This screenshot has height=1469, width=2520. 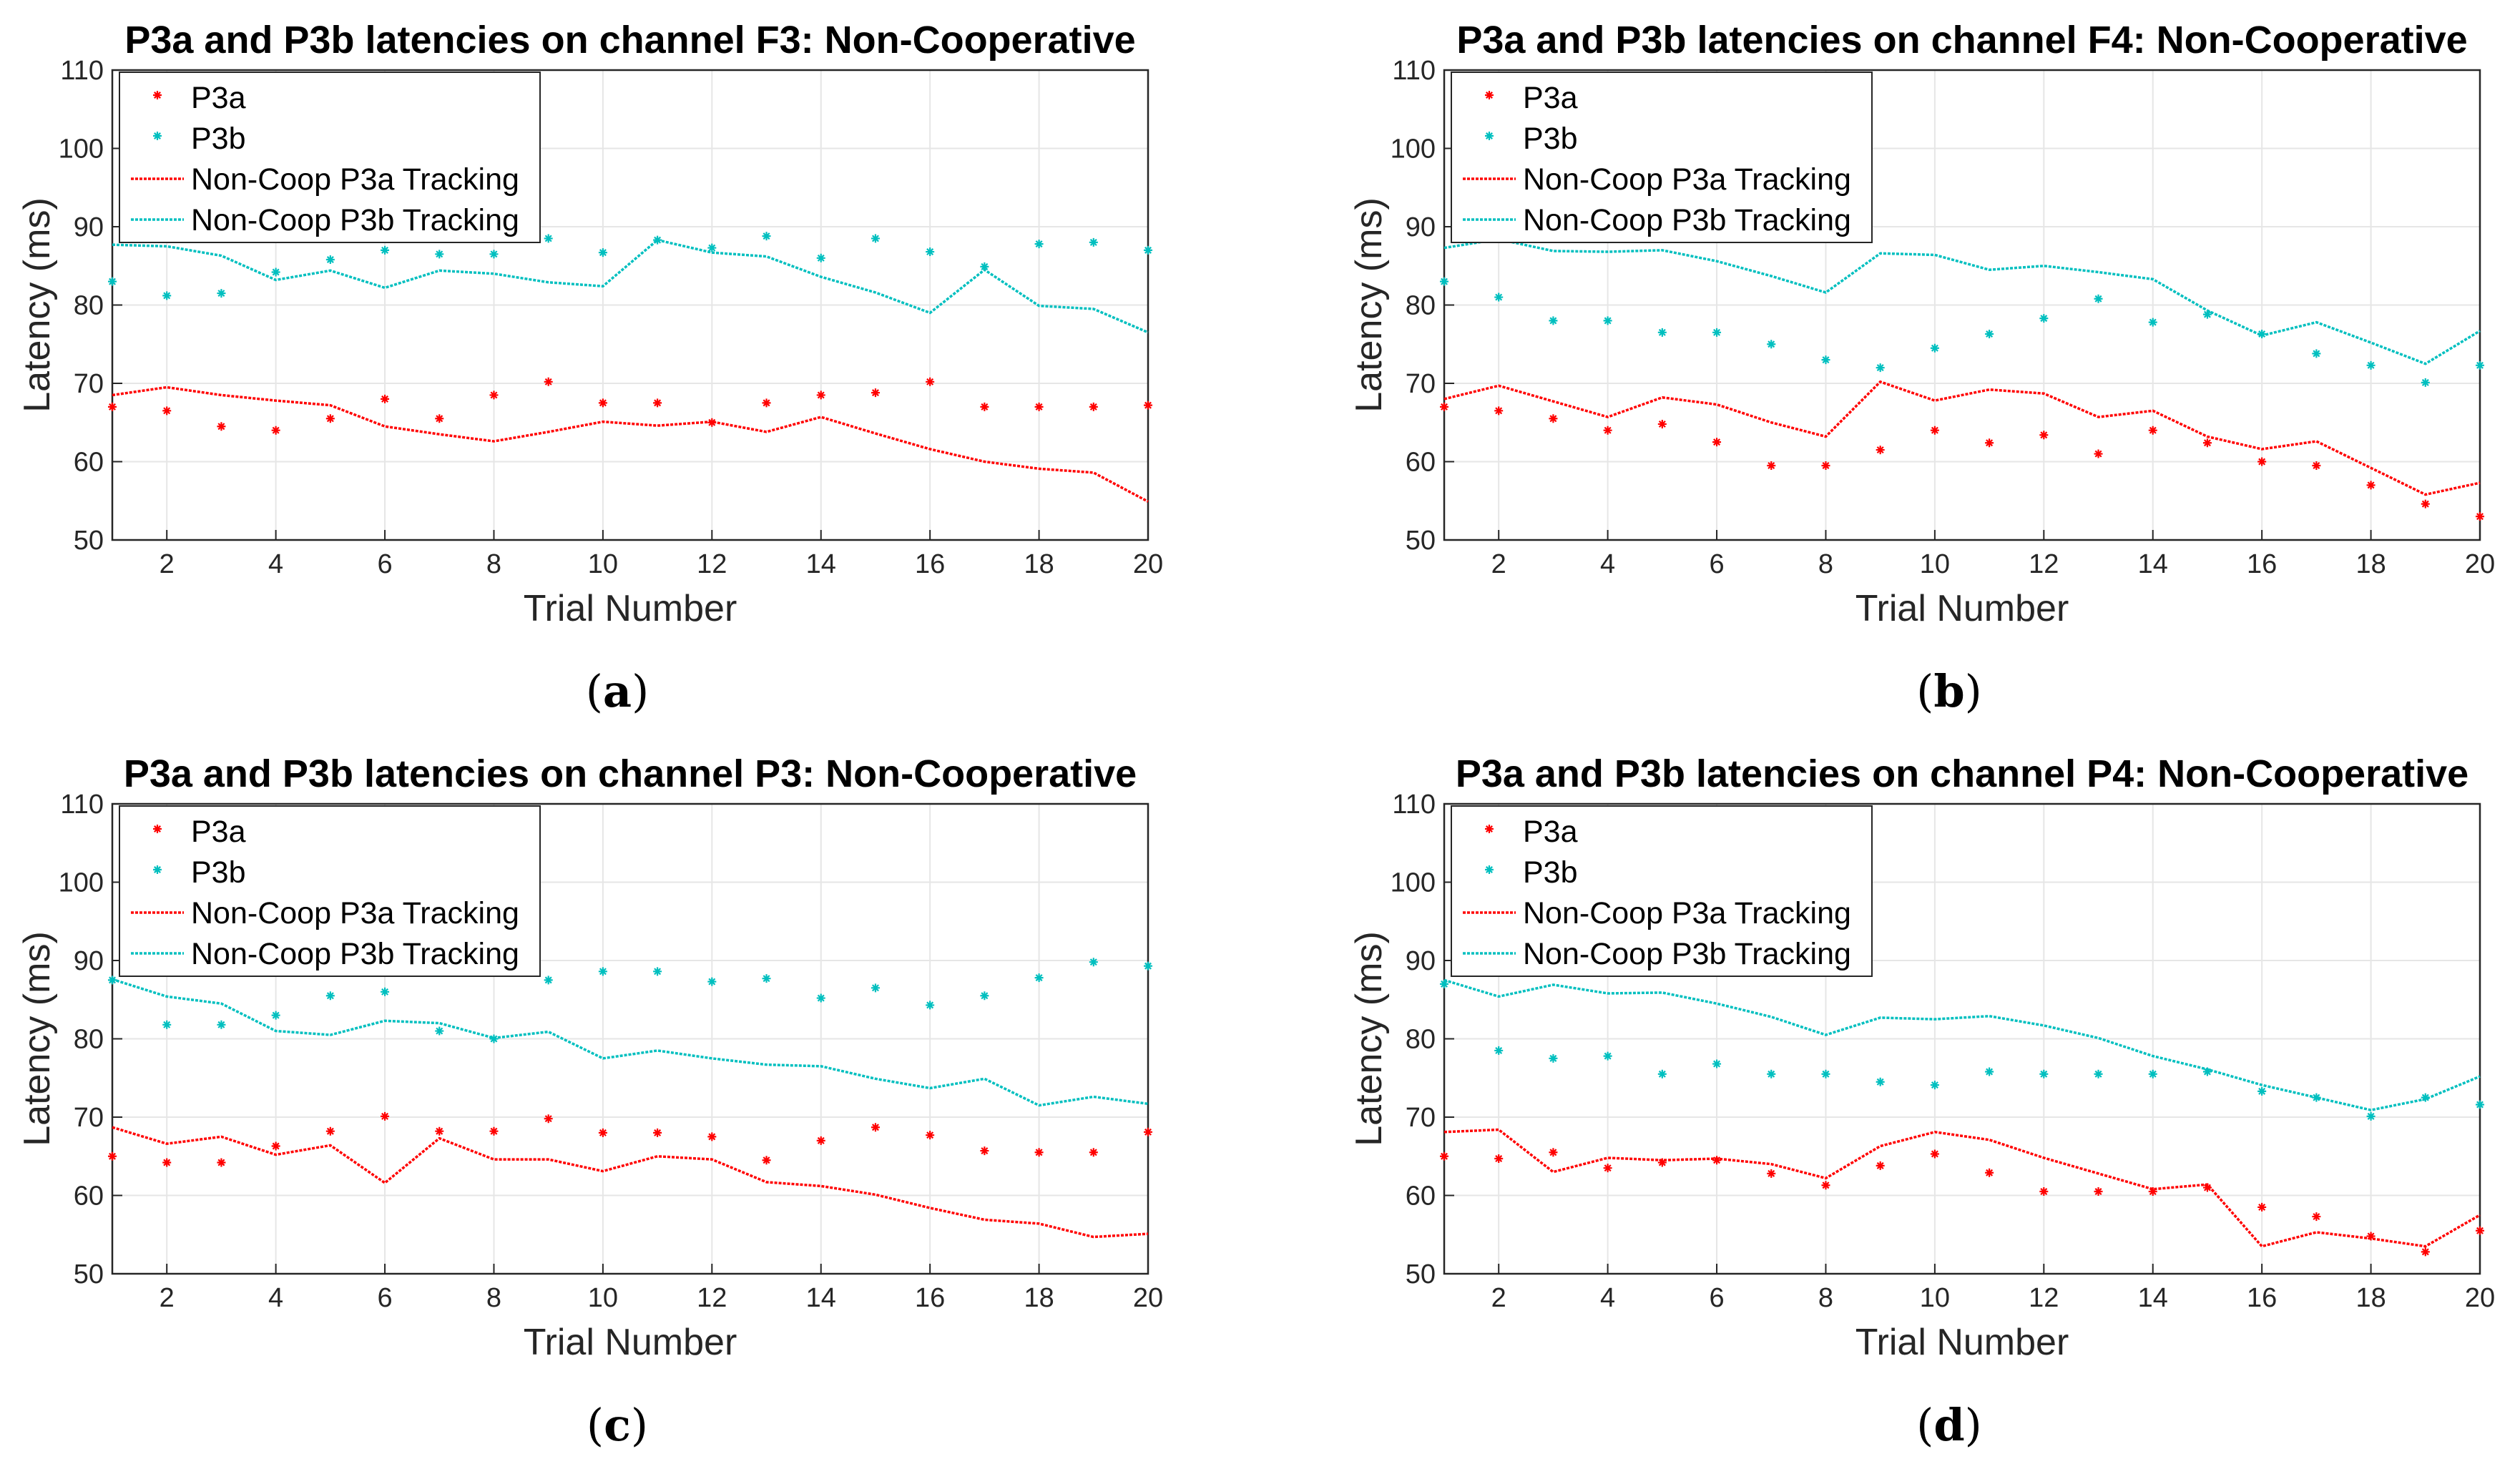 I want to click on x-tick-label: 16, so click(x=930, y=564).